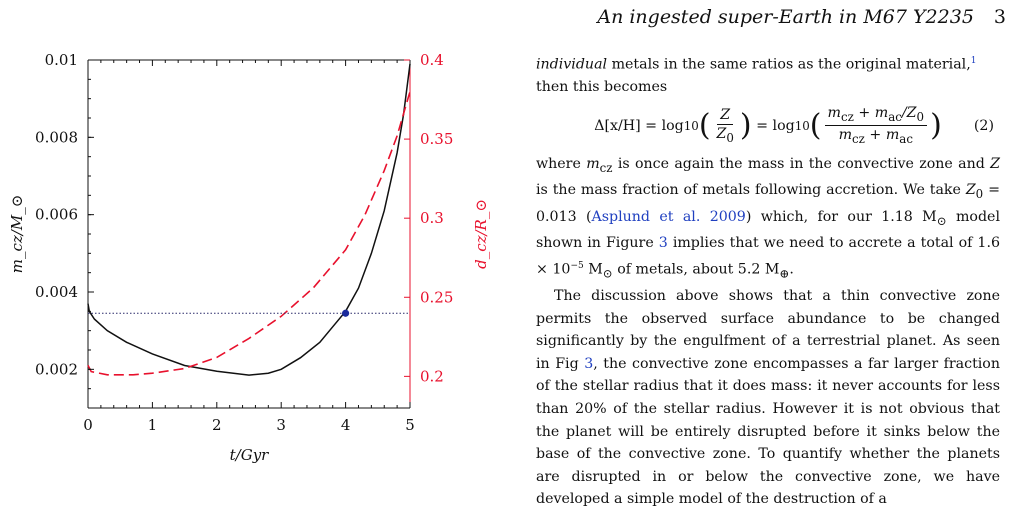  Describe the element at coordinates (979, 194) in the screenshot. I see `text-sub: 0` at that location.